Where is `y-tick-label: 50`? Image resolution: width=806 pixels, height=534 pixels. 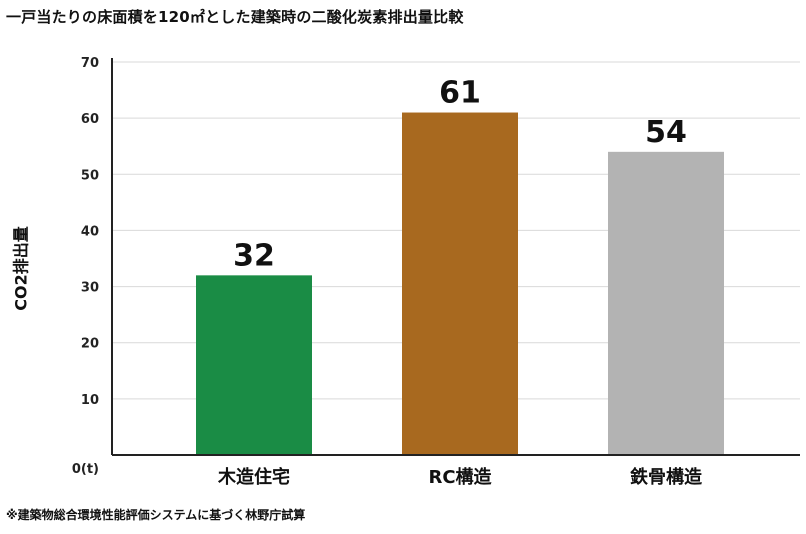 y-tick-label: 50 is located at coordinates (90, 175).